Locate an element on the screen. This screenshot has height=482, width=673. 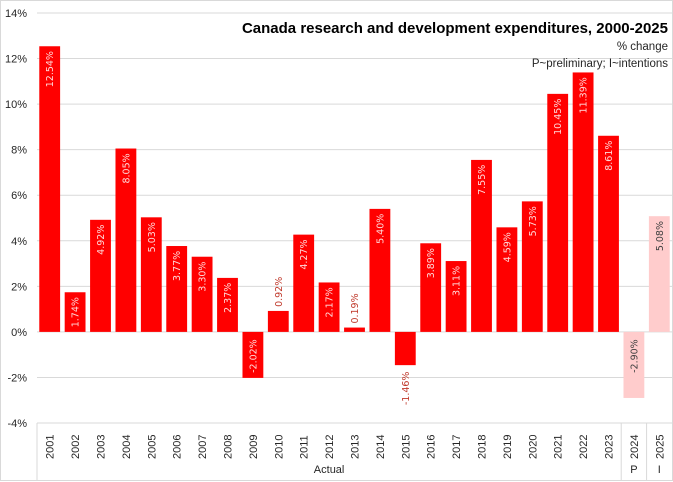
data-label-2002: 1.74% is located at coordinates (76, 312).